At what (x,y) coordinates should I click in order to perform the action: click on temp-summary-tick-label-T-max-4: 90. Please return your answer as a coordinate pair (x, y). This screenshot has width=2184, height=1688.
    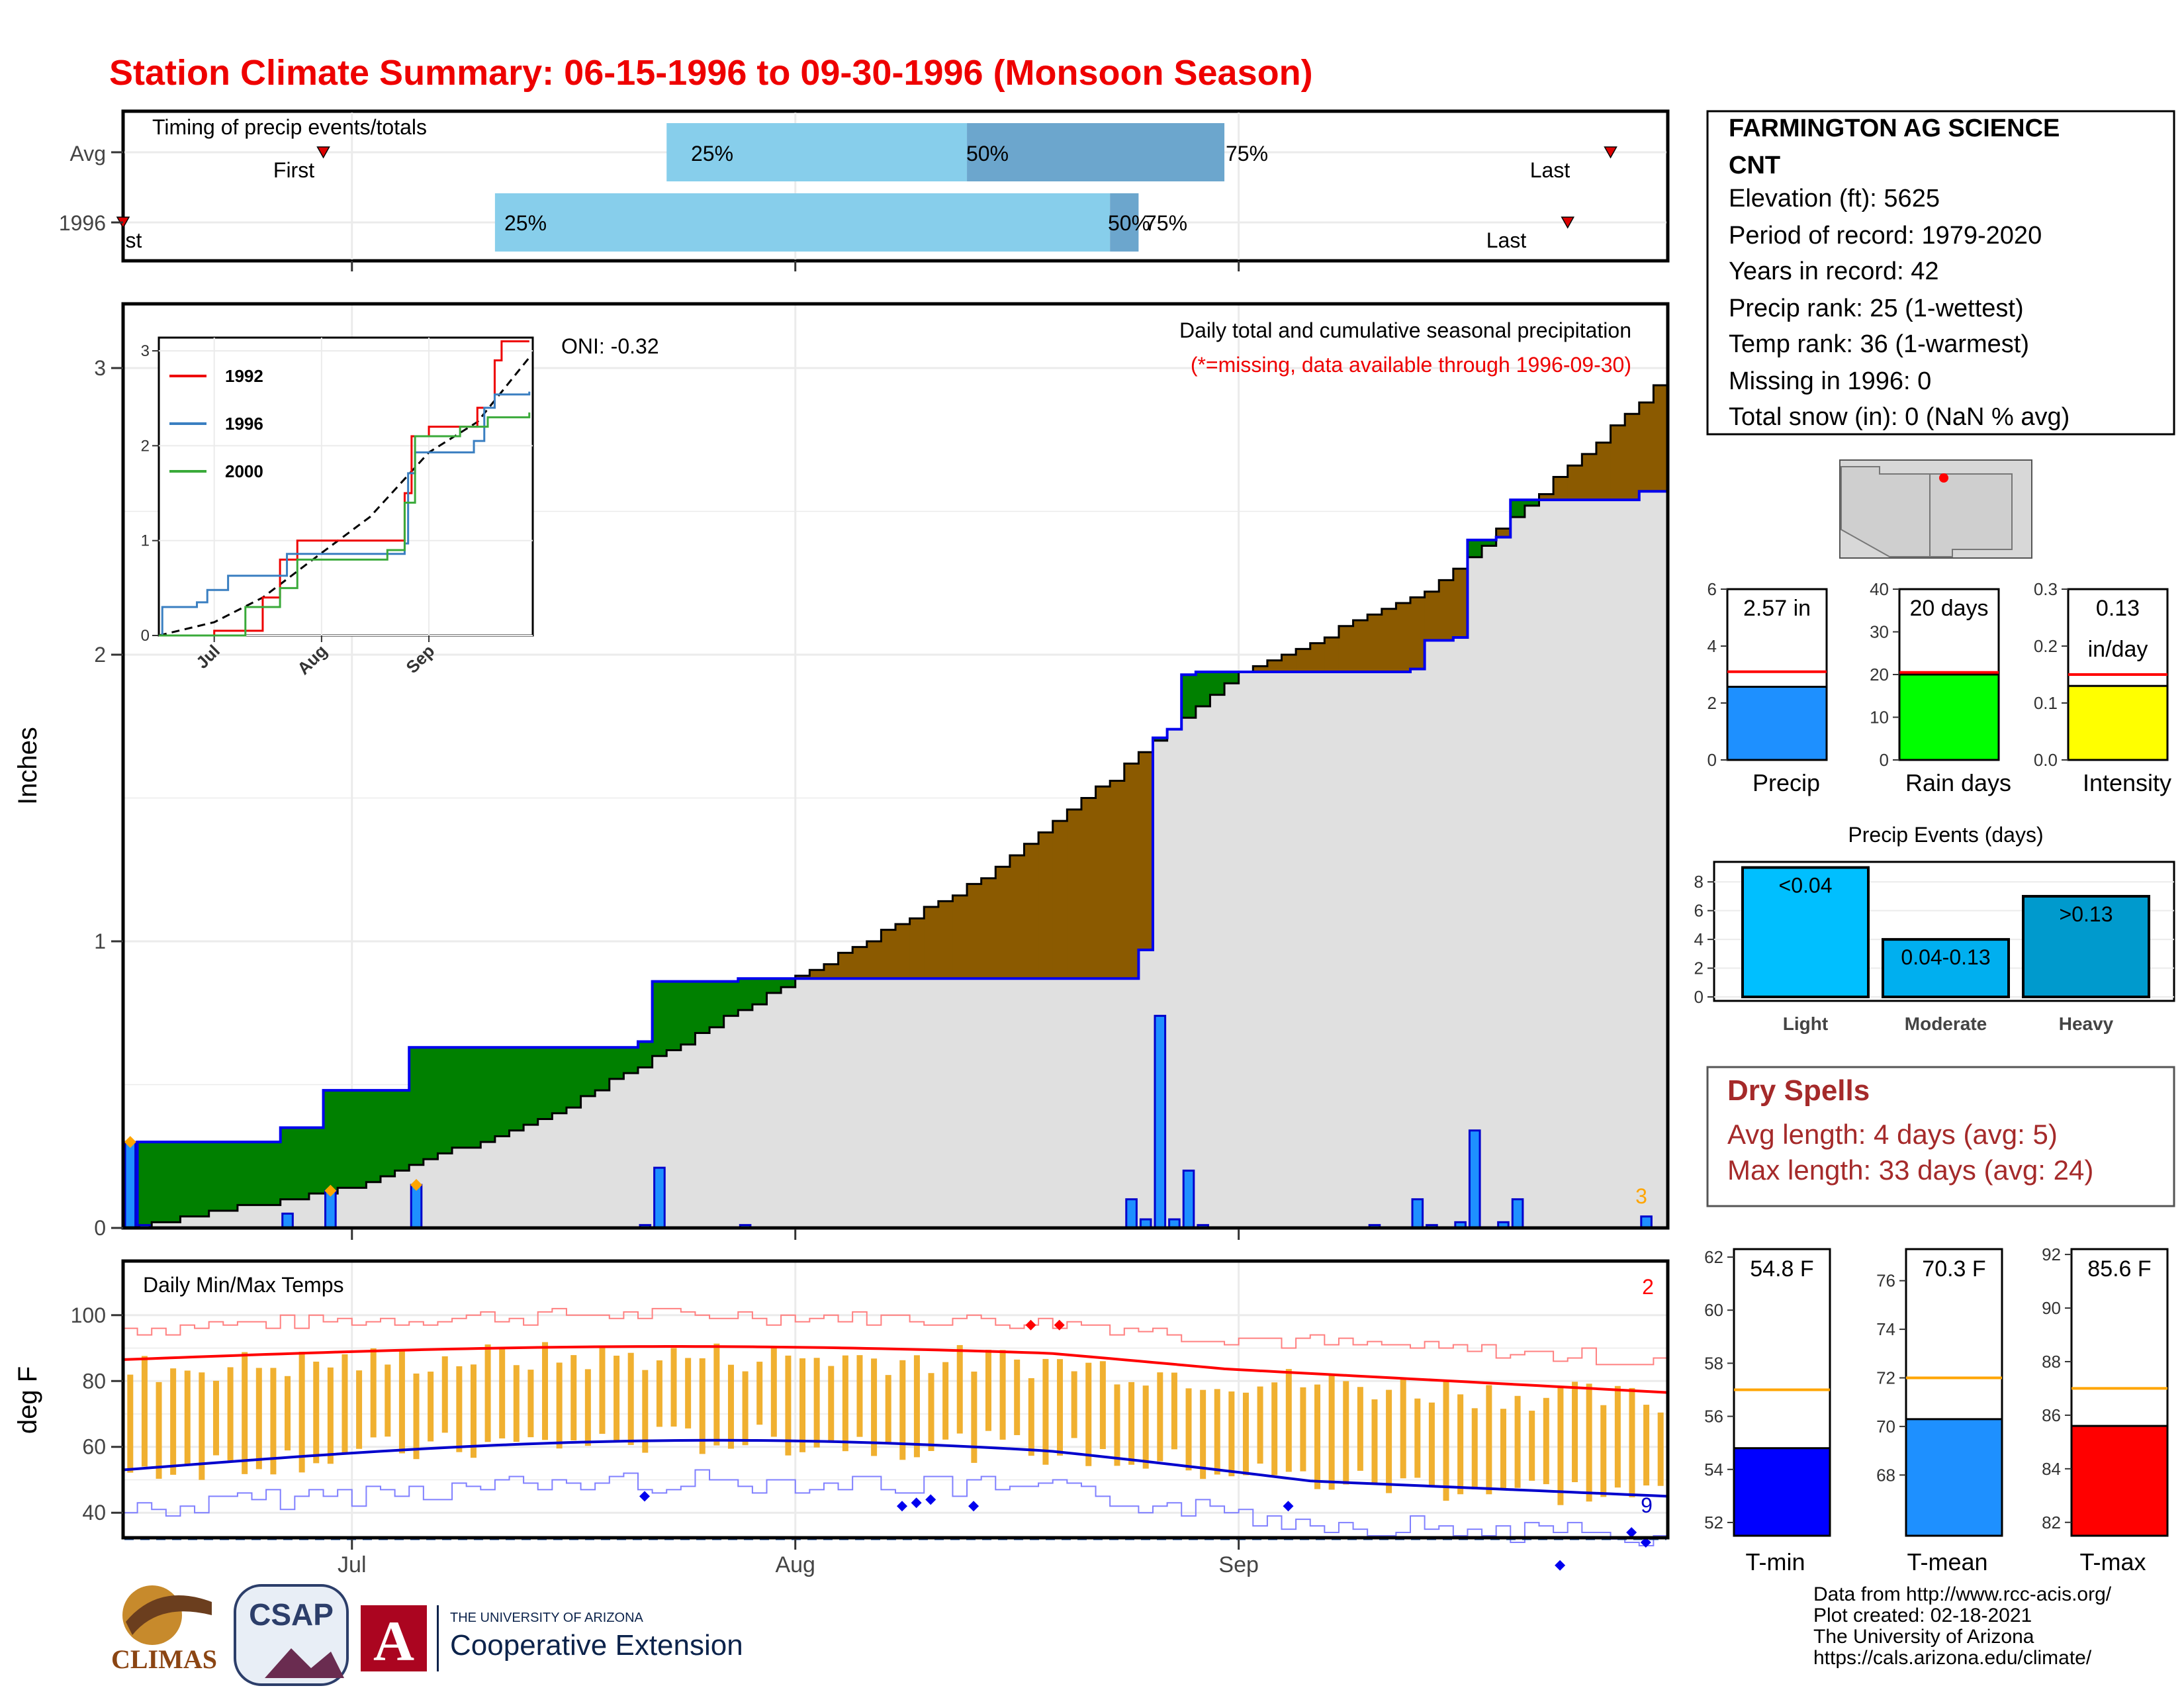
    Looking at the image, I should click on (2051, 1308).